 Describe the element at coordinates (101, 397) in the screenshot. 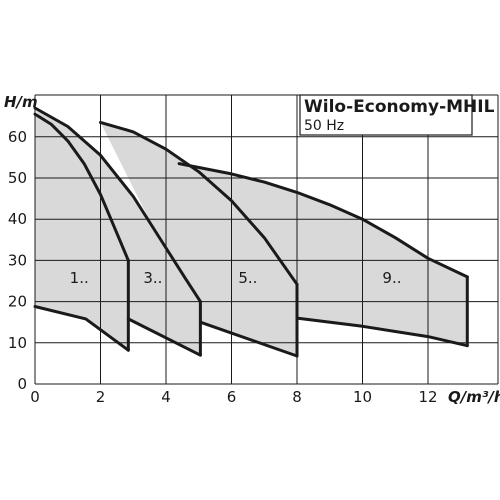

I see `x-tick-label: 2` at that location.